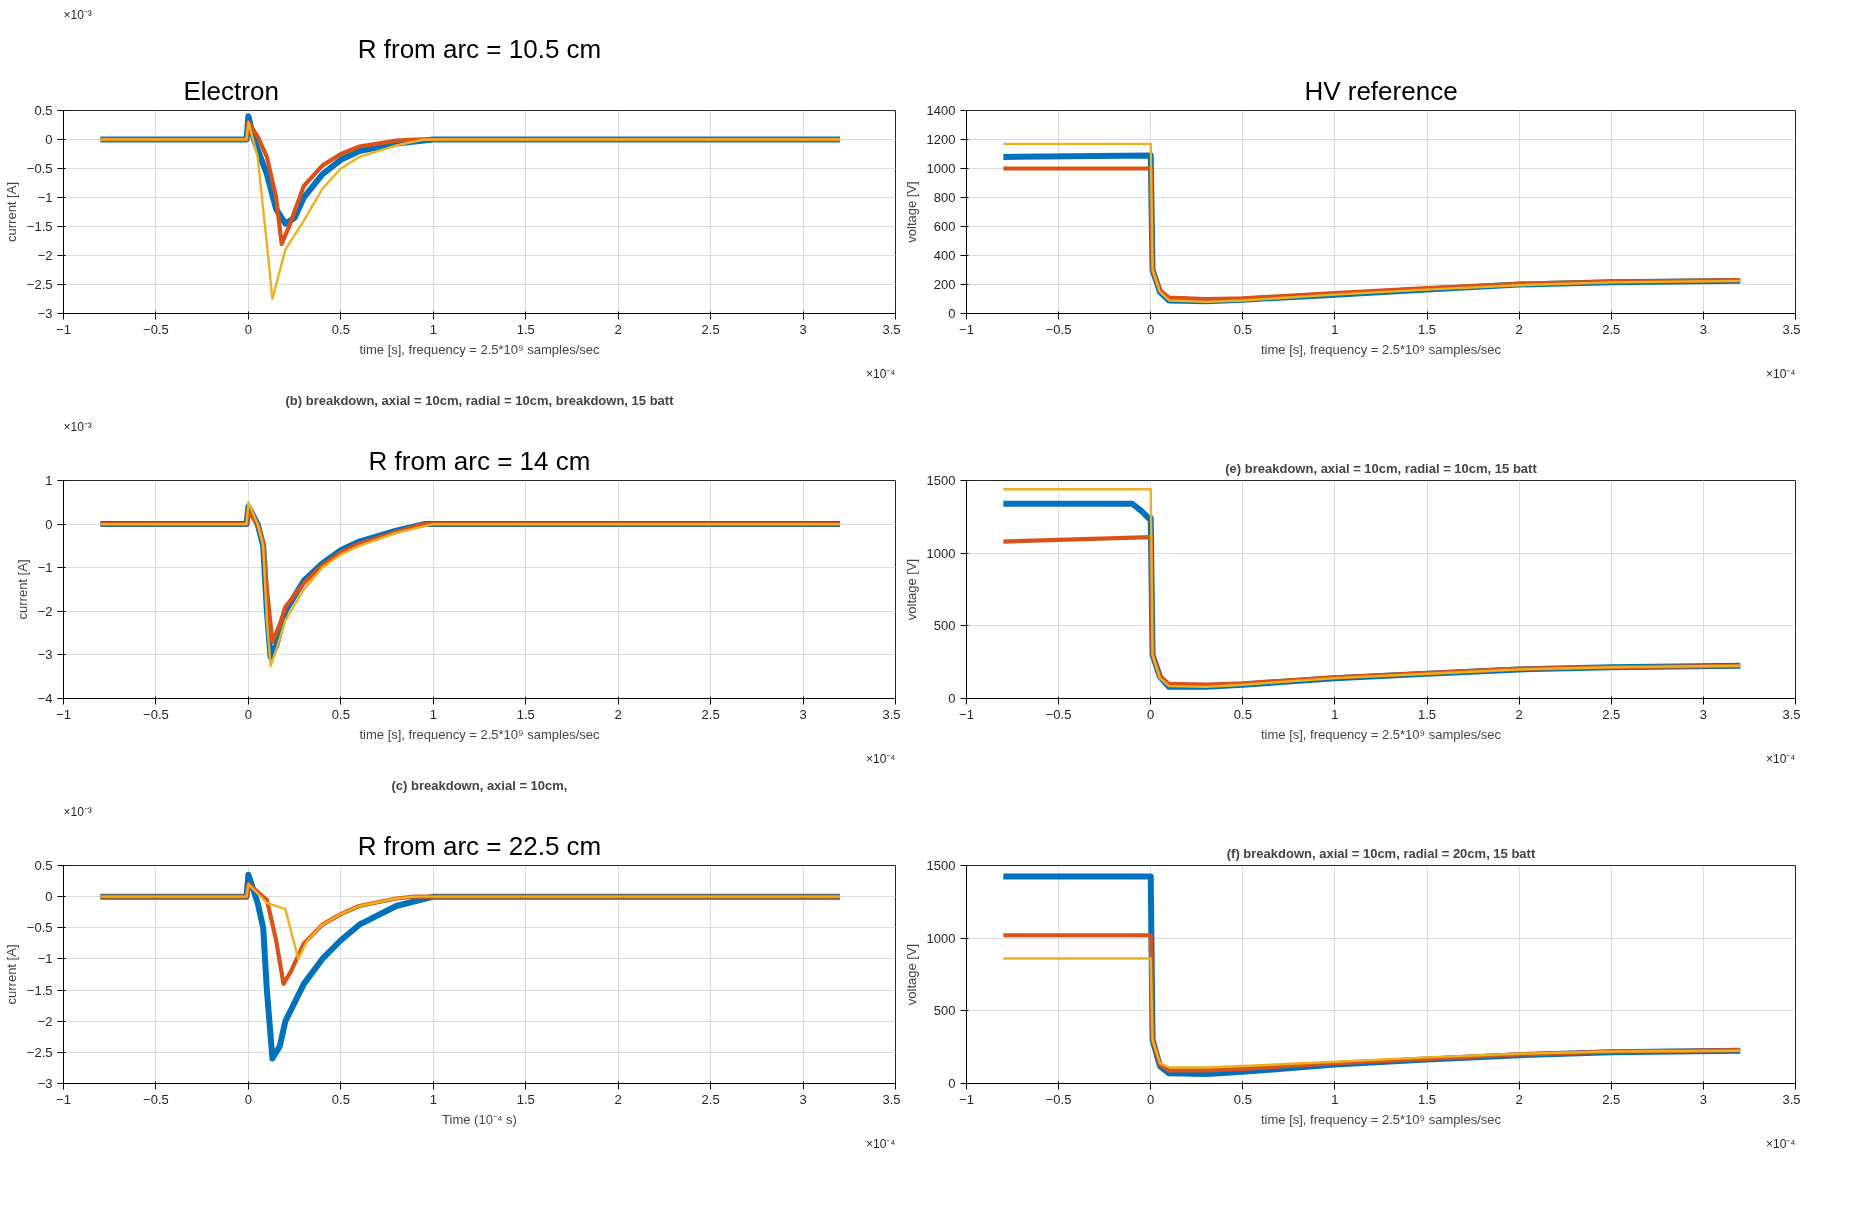 This screenshot has width=1854, height=1206. What do you see at coordinates (479, 845) in the screenshot?
I see `text: R from arc = 22.5 cm` at bounding box center [479, 845].